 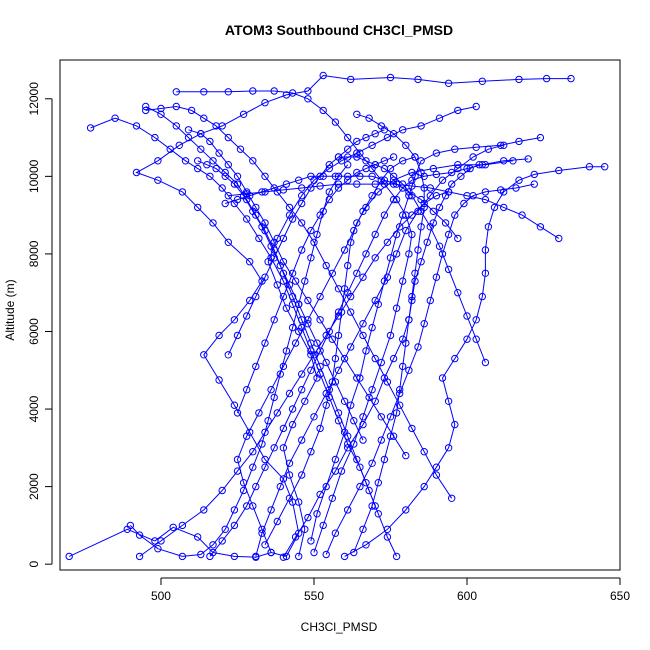 I want to click on y-tick-label: 4000, so click(x=34, y=408).